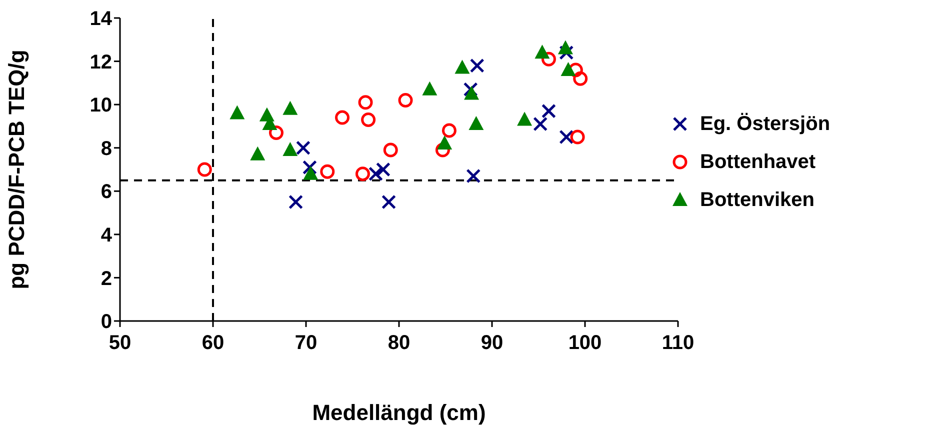  What do you see at coordinates (758, 162) in the screenshot?
I see `legend-label: Bottenhavet` at bounding box center [758, 162].